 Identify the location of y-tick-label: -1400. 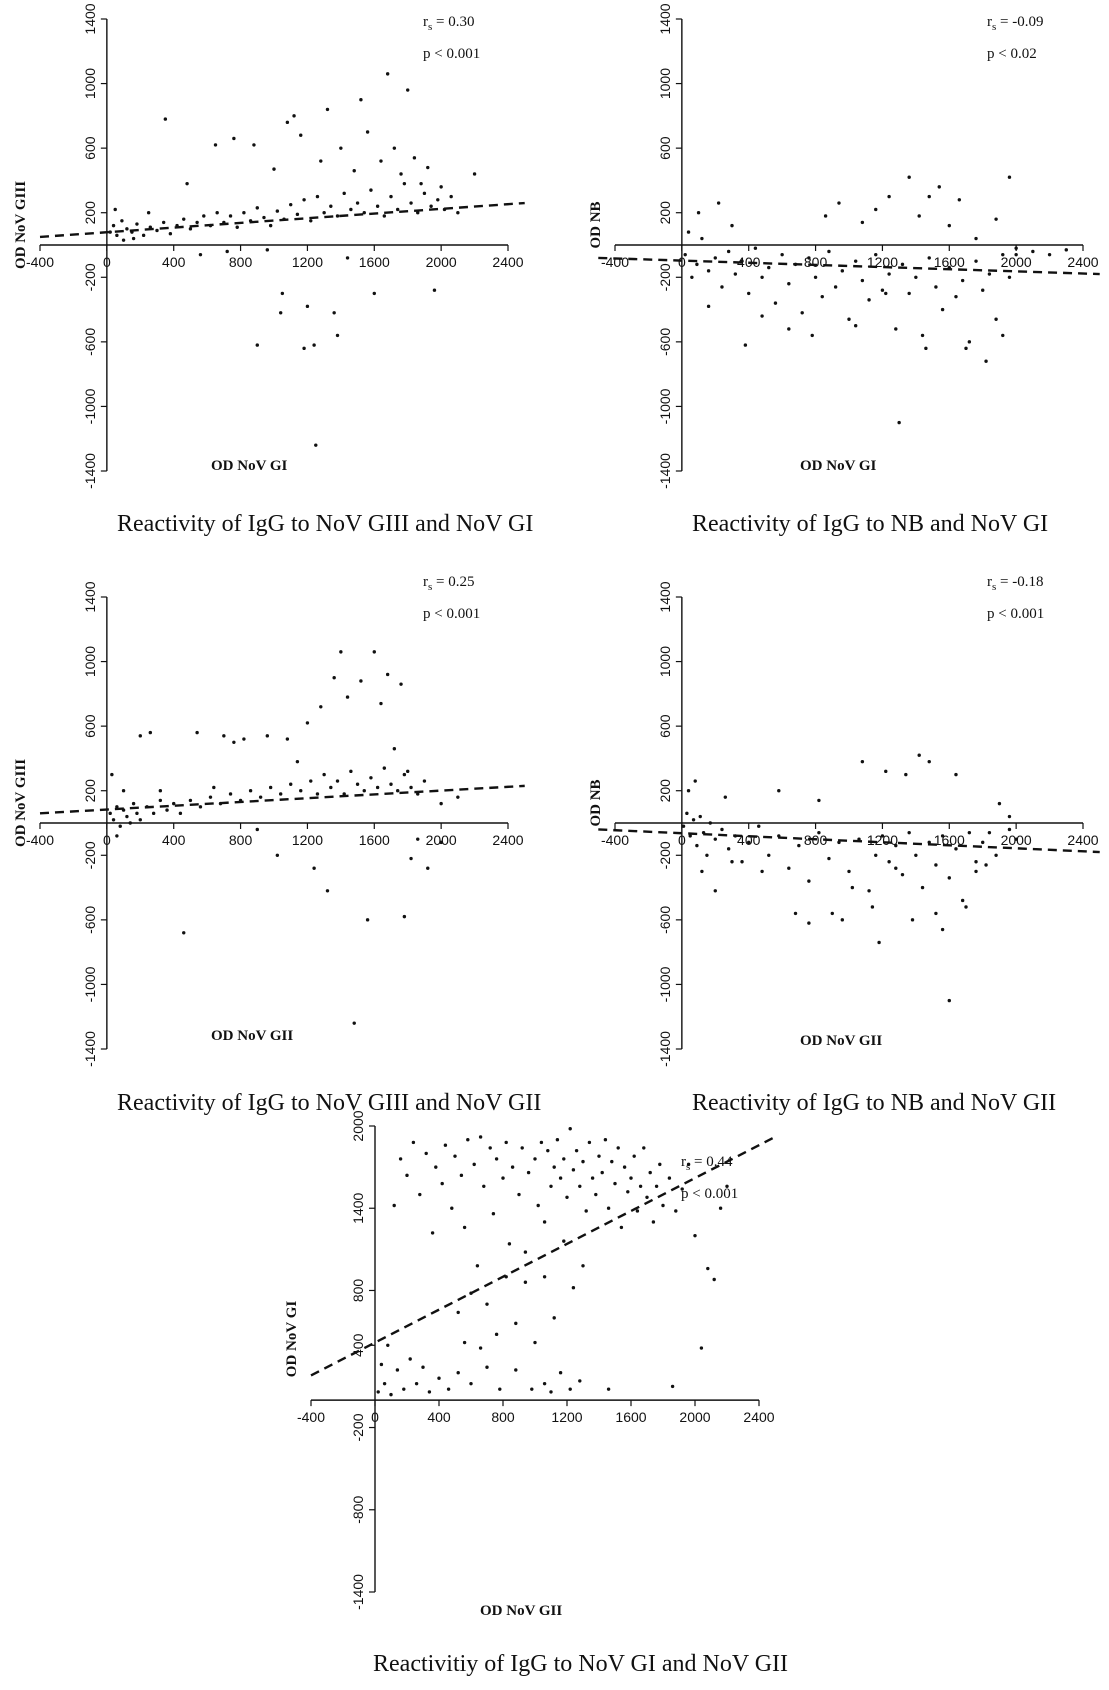
(358, 1592).